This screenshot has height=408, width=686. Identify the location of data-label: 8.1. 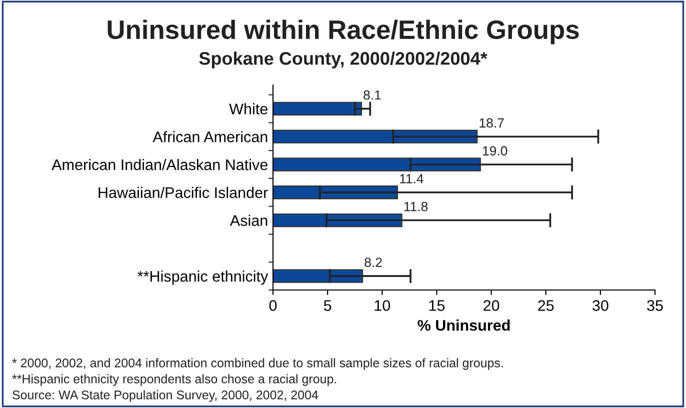
(372, 95).